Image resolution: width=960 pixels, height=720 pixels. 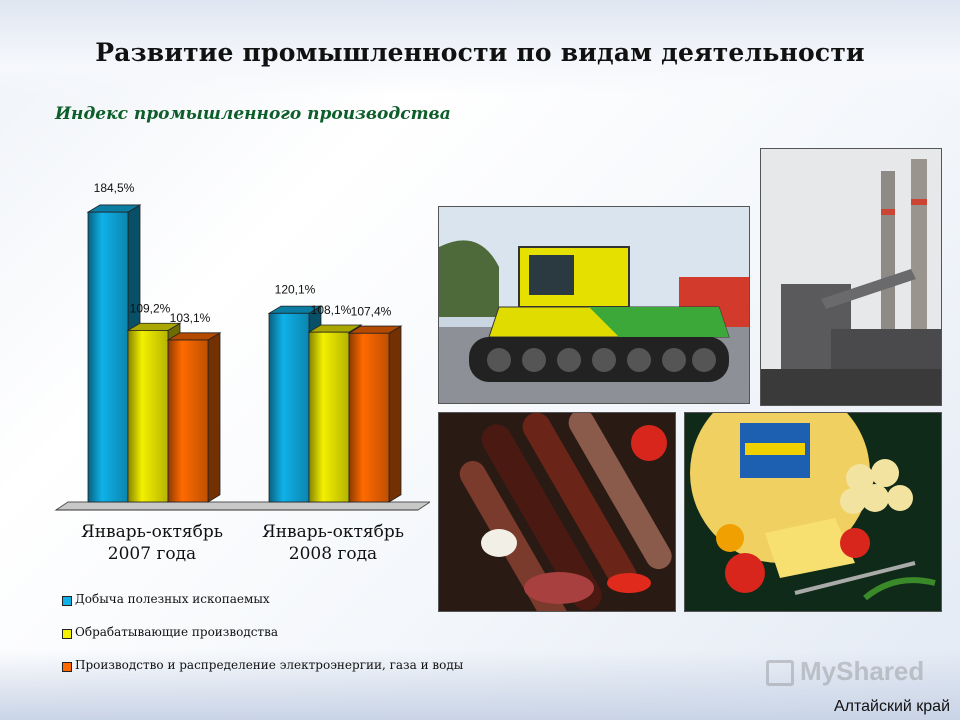 I want to click on footer-band, so click(x=480, y=685).